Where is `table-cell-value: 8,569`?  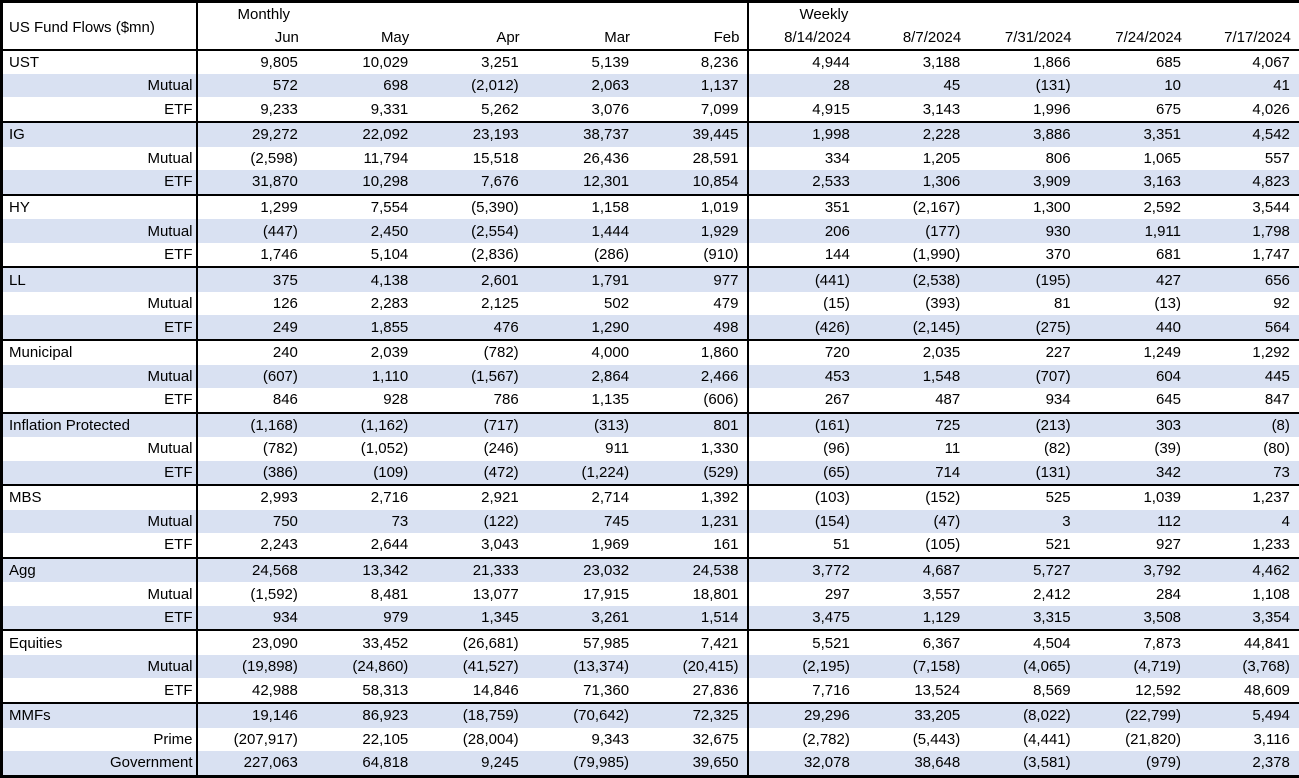 table-cell-value: 8,569 is located at coordinates (1052, 690).